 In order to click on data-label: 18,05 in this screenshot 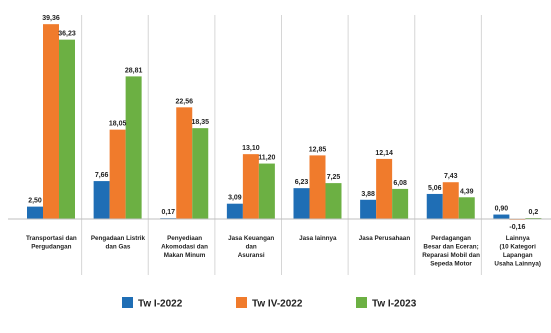, I will do `click(118, 124)`.